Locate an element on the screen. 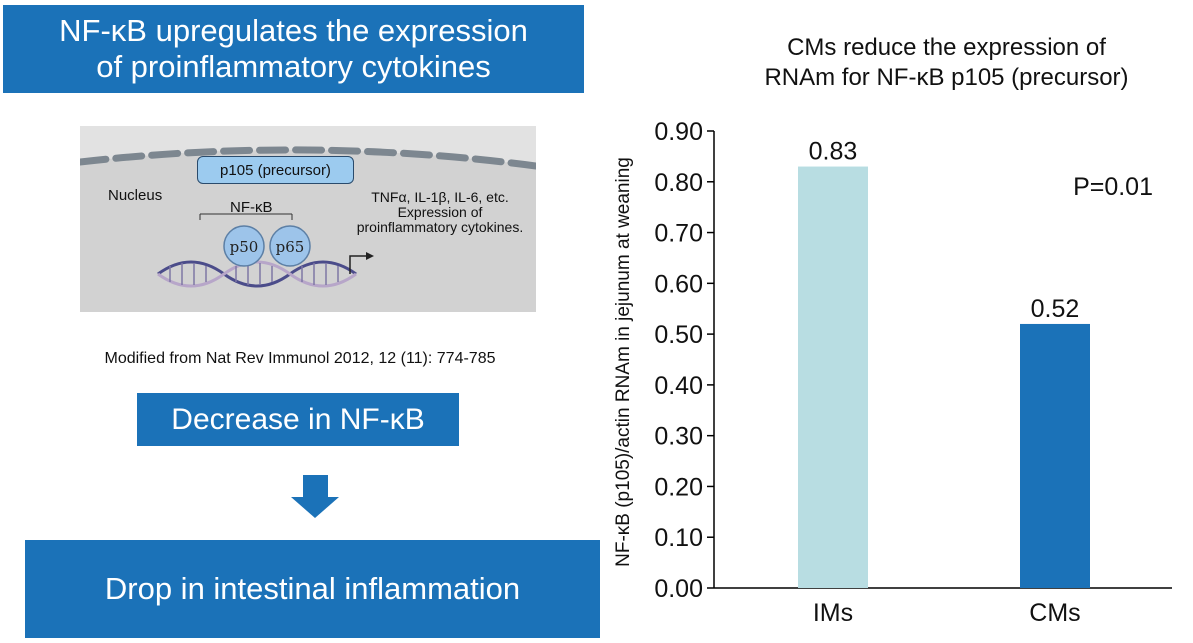 This screenshot has height=643, width=1193. nucleus-diagram-graphic: p50 p65 is located at coordinates (308, 229).